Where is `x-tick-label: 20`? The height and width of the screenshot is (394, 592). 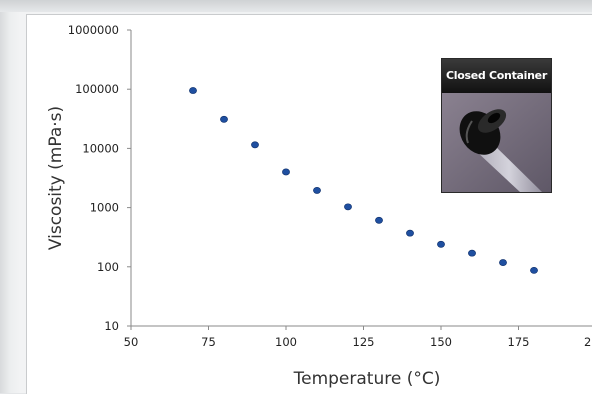 x-tick-label: 20 is located at coordinates (588, 342).